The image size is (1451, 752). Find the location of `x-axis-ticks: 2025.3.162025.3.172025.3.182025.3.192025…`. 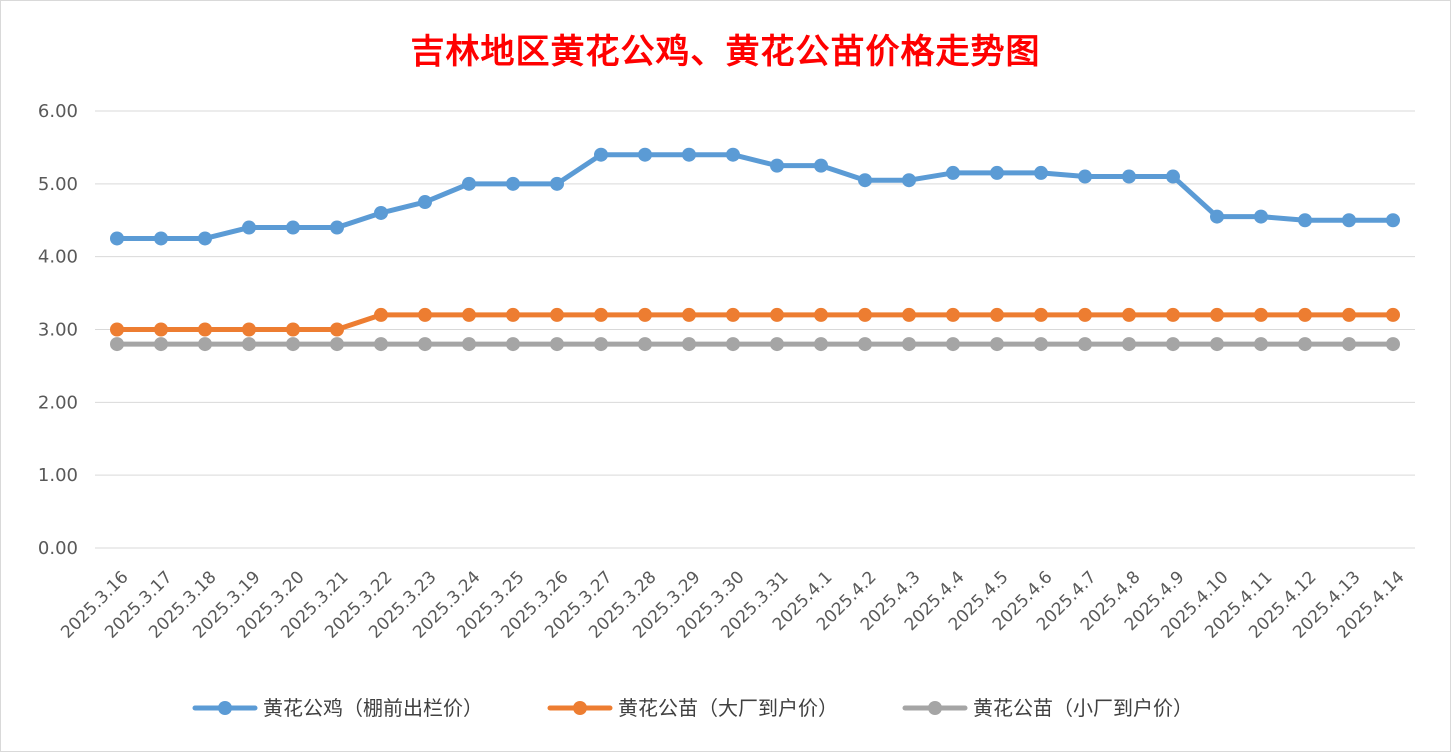

x-axis-ticks: 2025.3.162025.3.172025.3.182025.3.192025… is located at coordinates (732, 604).